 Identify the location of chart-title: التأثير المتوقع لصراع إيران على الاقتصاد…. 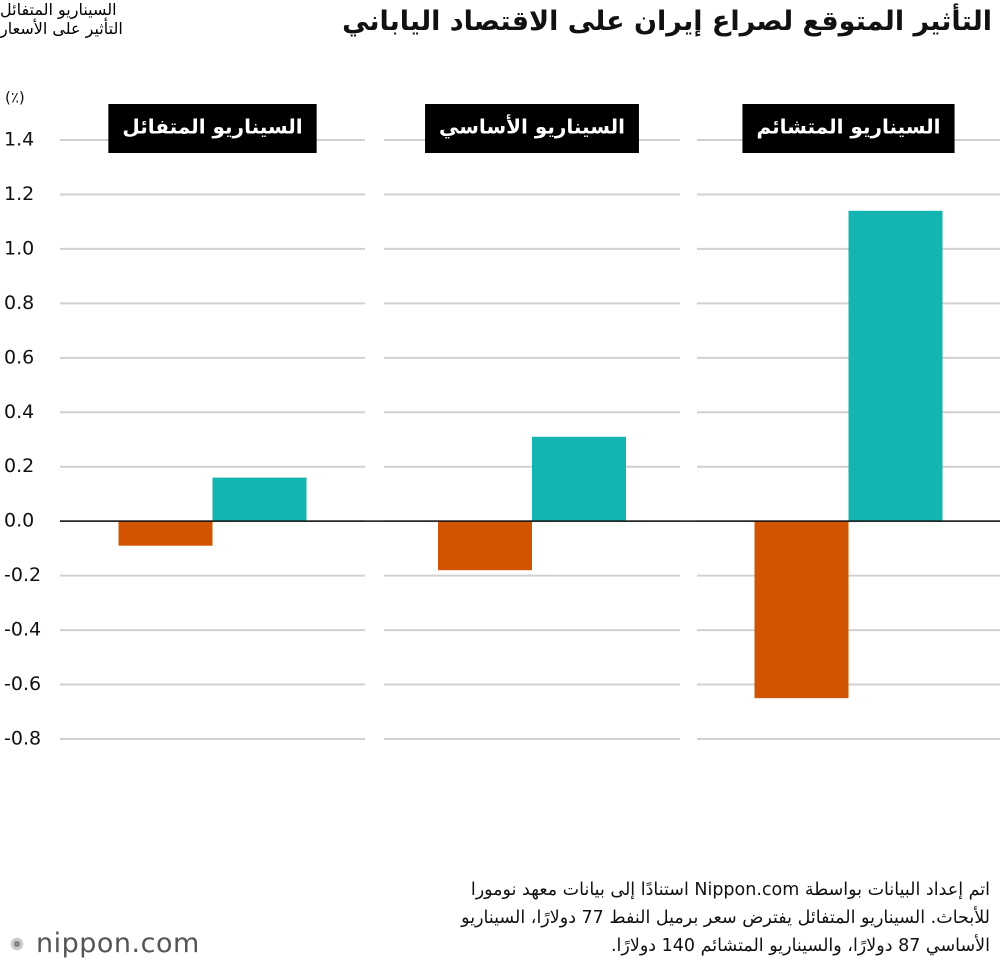
(667, 21).